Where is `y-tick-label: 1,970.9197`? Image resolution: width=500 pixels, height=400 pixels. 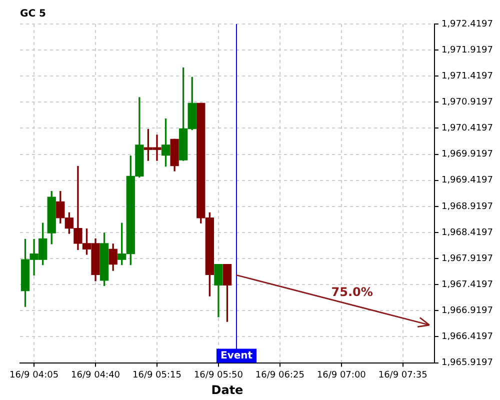
y-tick-label: 1,970.9197 is located at coordinates (467, 103).